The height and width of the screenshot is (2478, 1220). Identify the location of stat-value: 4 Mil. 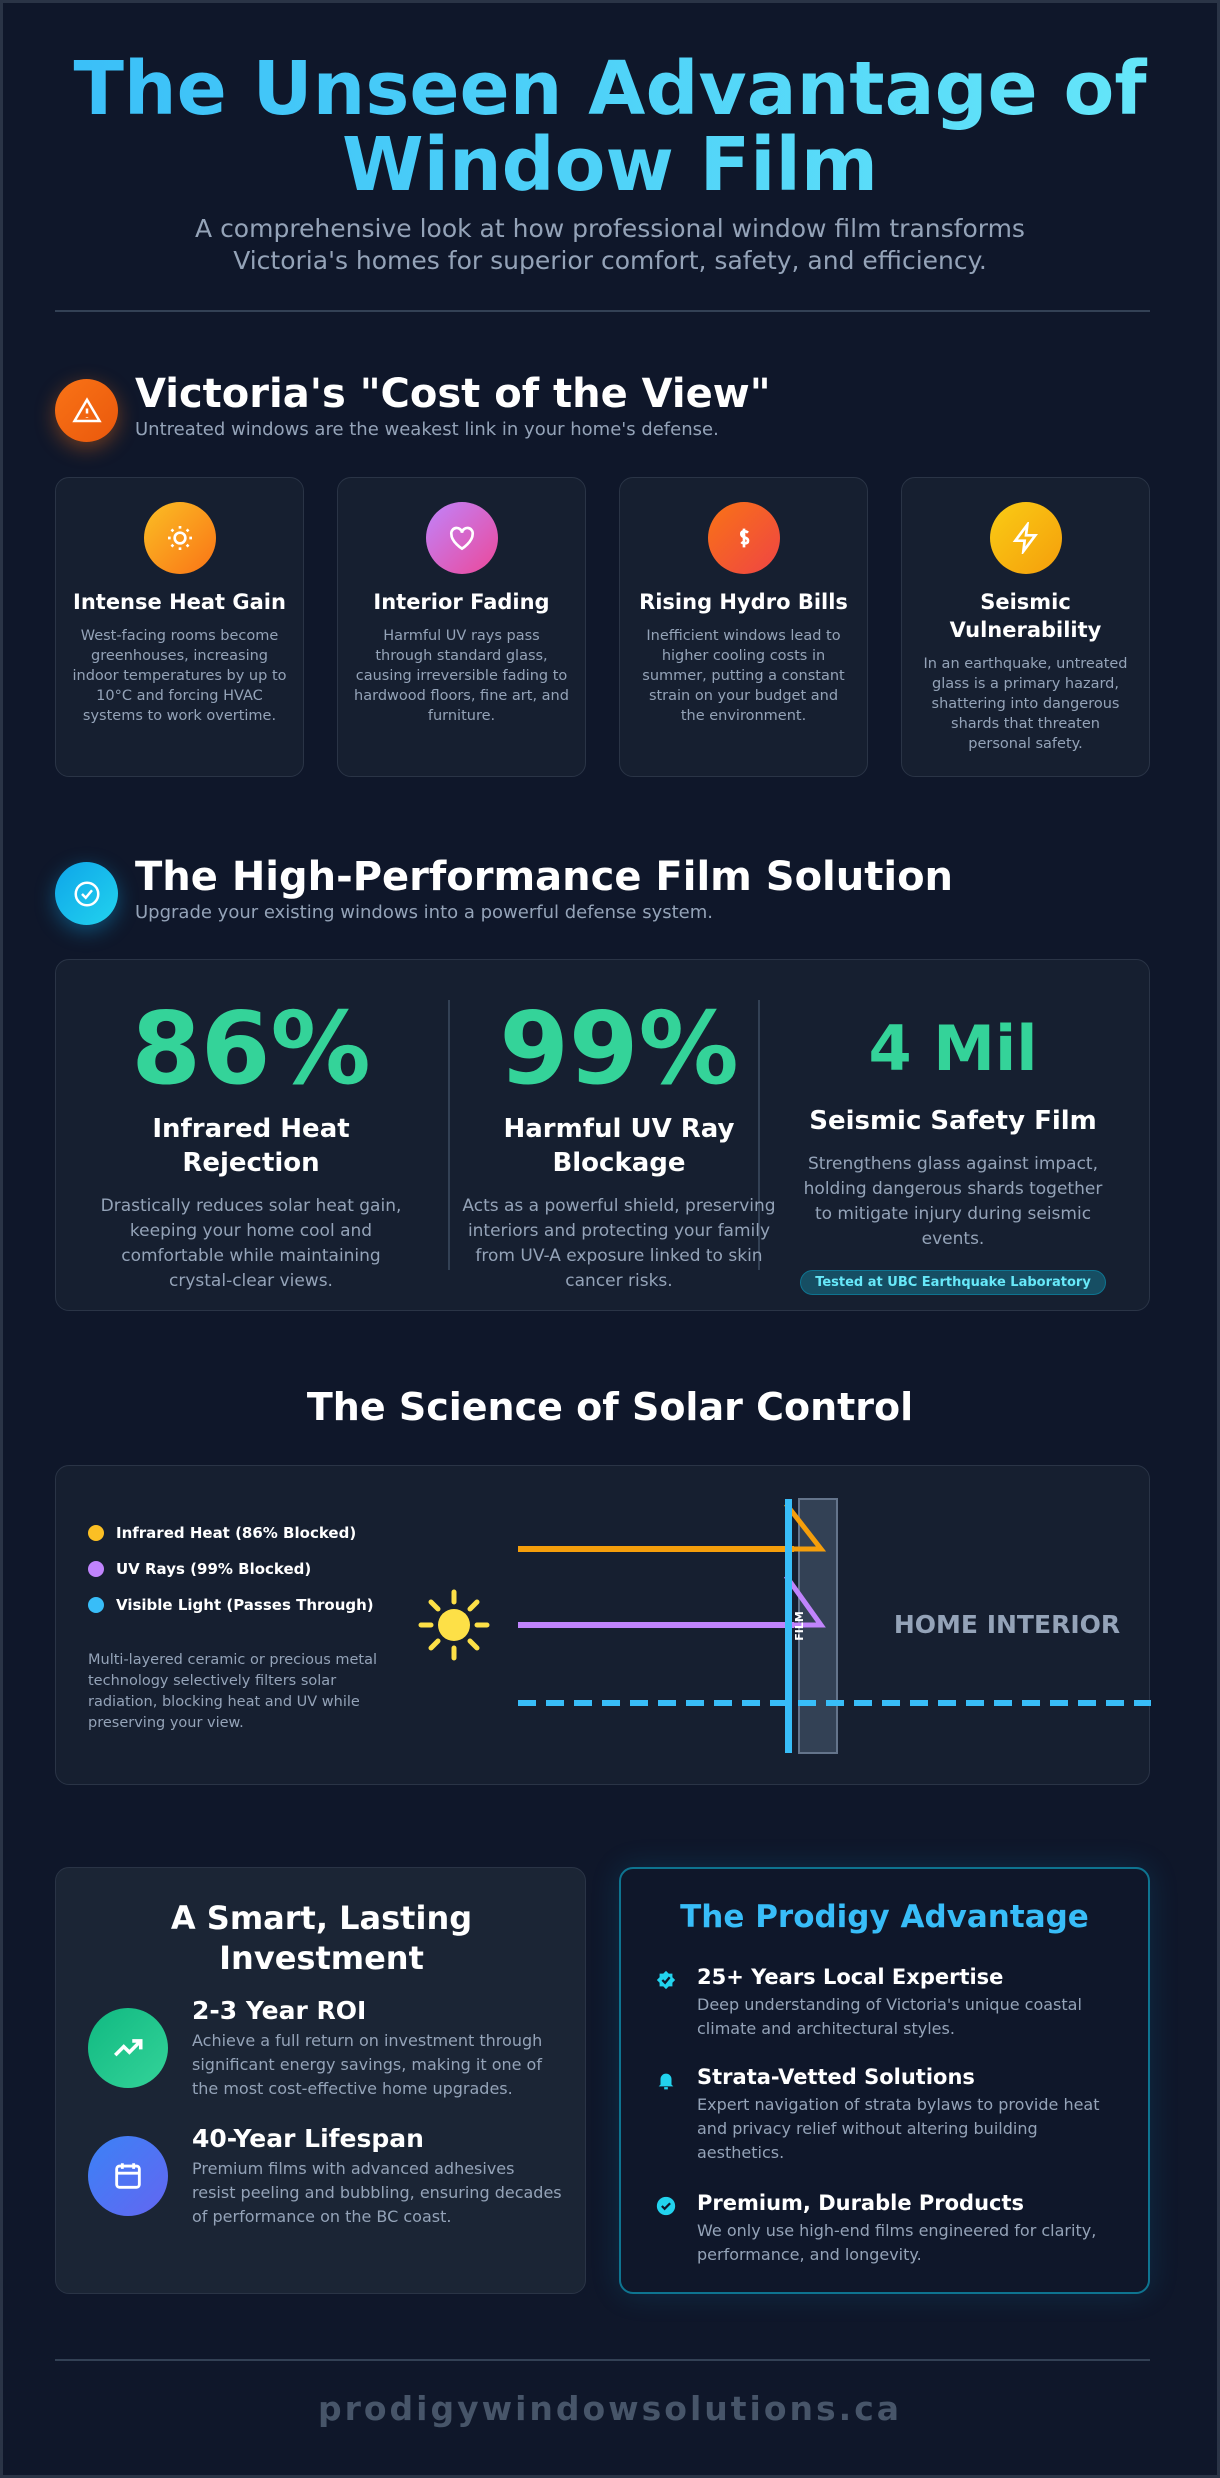
(953, 1048).